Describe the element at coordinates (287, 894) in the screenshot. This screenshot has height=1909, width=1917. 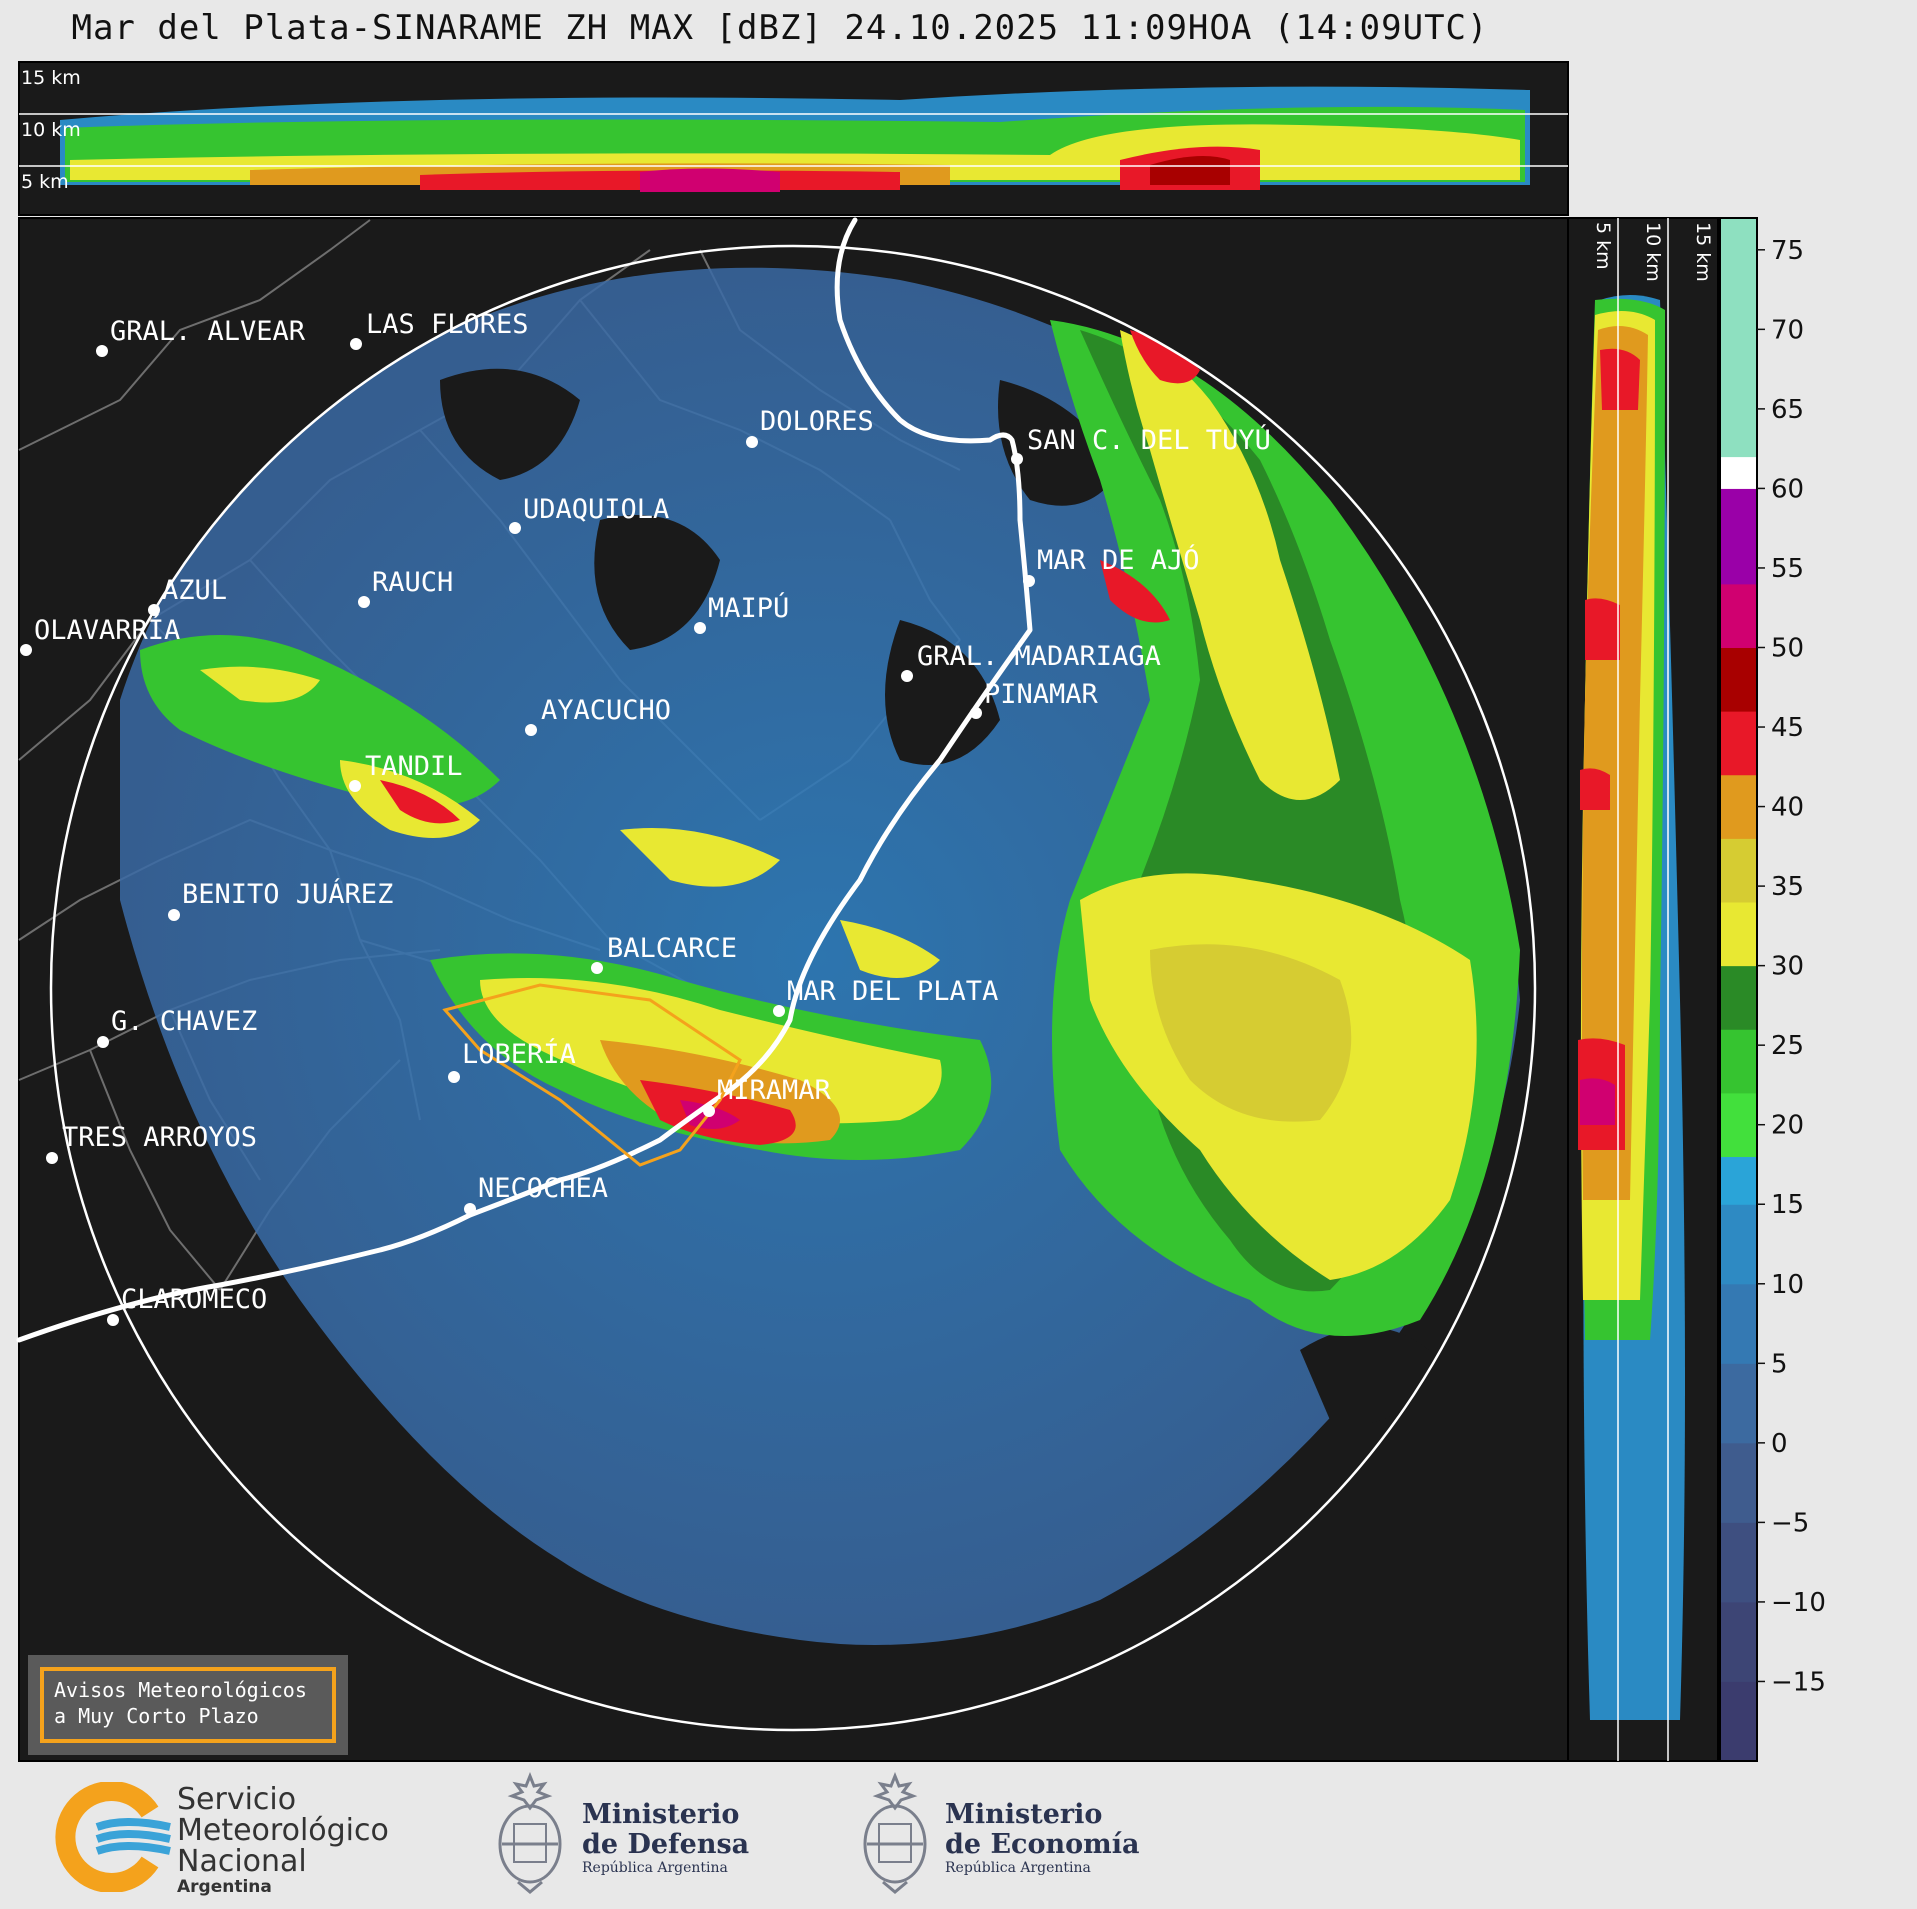
I see `svg-text: BENITO JUÁREZ` at that location.